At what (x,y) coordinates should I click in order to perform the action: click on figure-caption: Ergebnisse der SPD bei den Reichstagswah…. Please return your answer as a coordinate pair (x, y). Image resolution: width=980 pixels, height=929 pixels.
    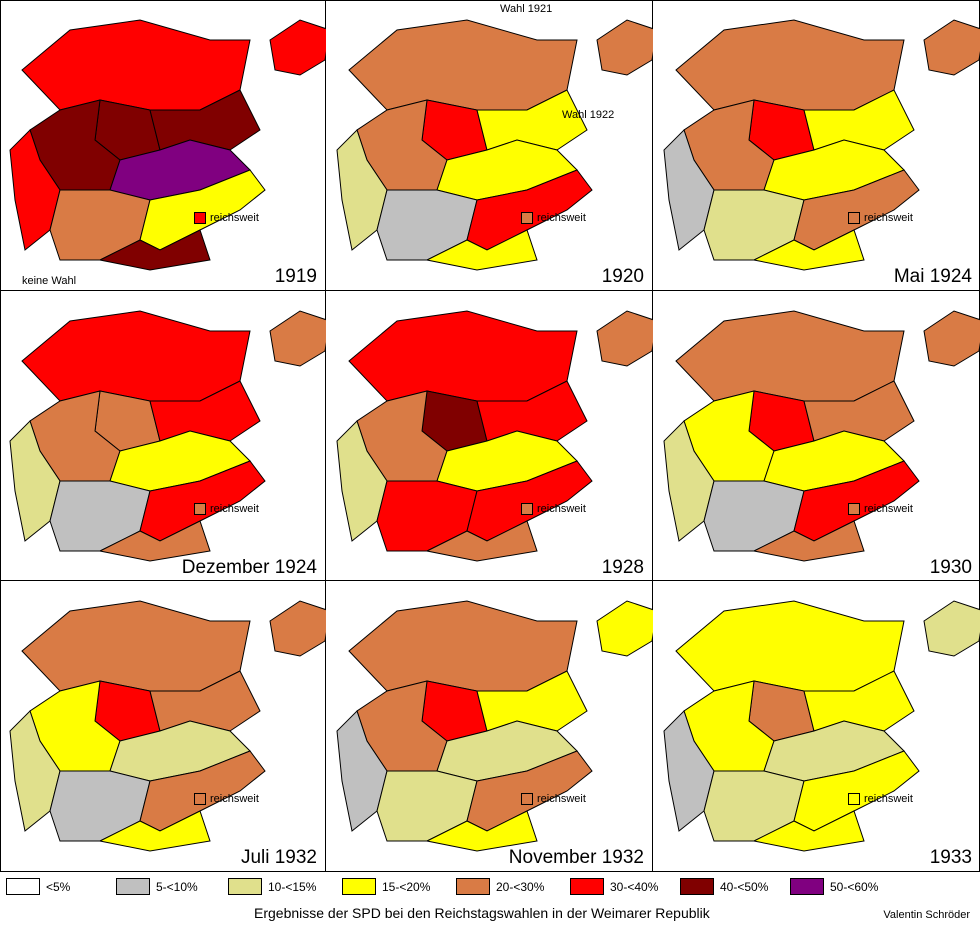
    Looking at the image, I should click on (482, 913).